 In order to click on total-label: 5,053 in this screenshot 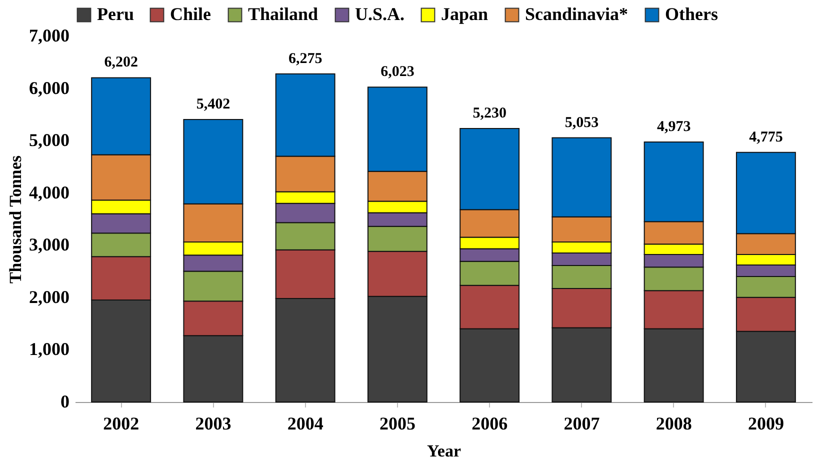, I will do `click(581, 122)`.